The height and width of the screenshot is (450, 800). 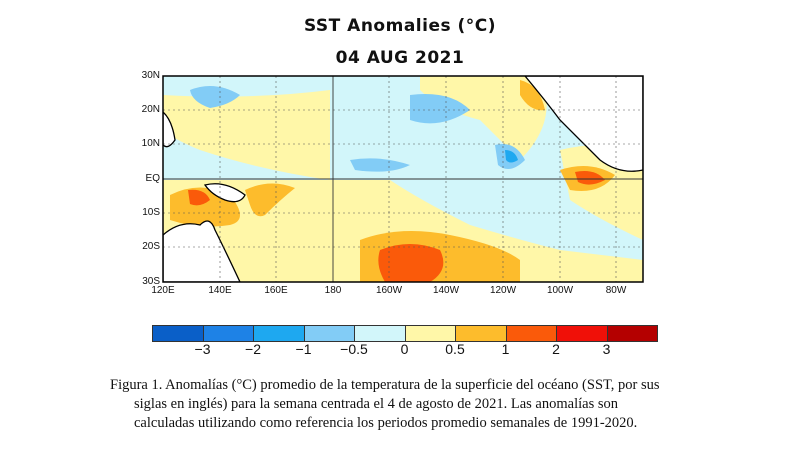 I want to click on lon-label: 100W, so click(x=560, y=290).